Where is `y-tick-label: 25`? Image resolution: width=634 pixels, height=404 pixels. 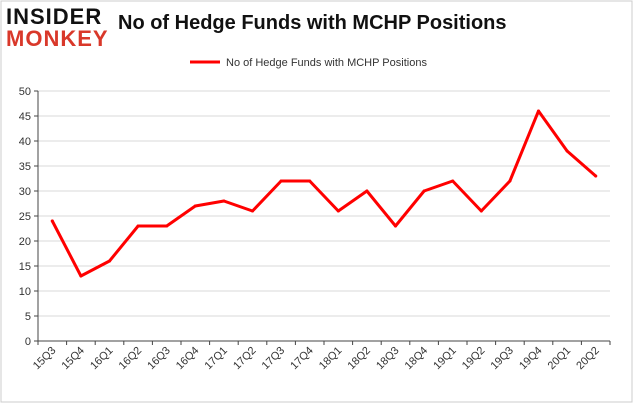 y-tick-label: 25 is located at coordinates (25, 217).